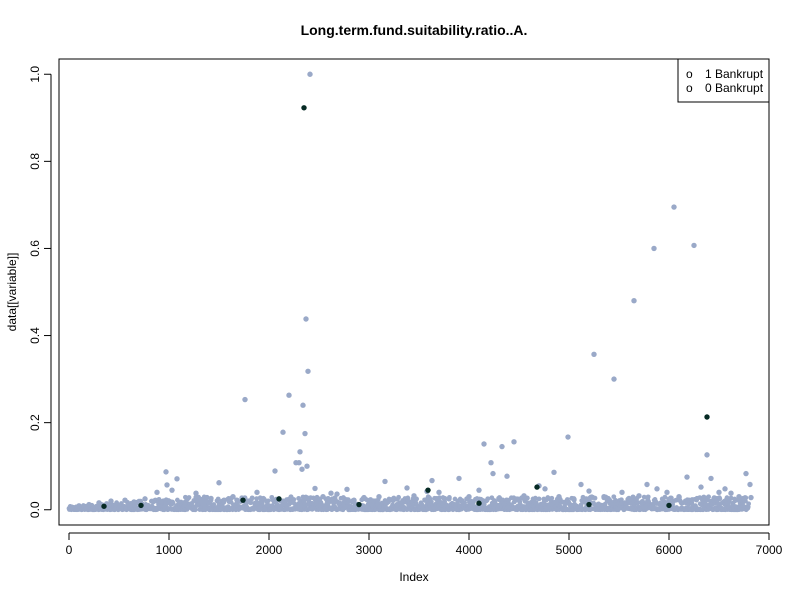 This screenshot has height=600, width=800. What do you see at coordinates (35, 161) in the screenshot?
I see `y-tick-label: 0.8` at bounding box center [35, 161].